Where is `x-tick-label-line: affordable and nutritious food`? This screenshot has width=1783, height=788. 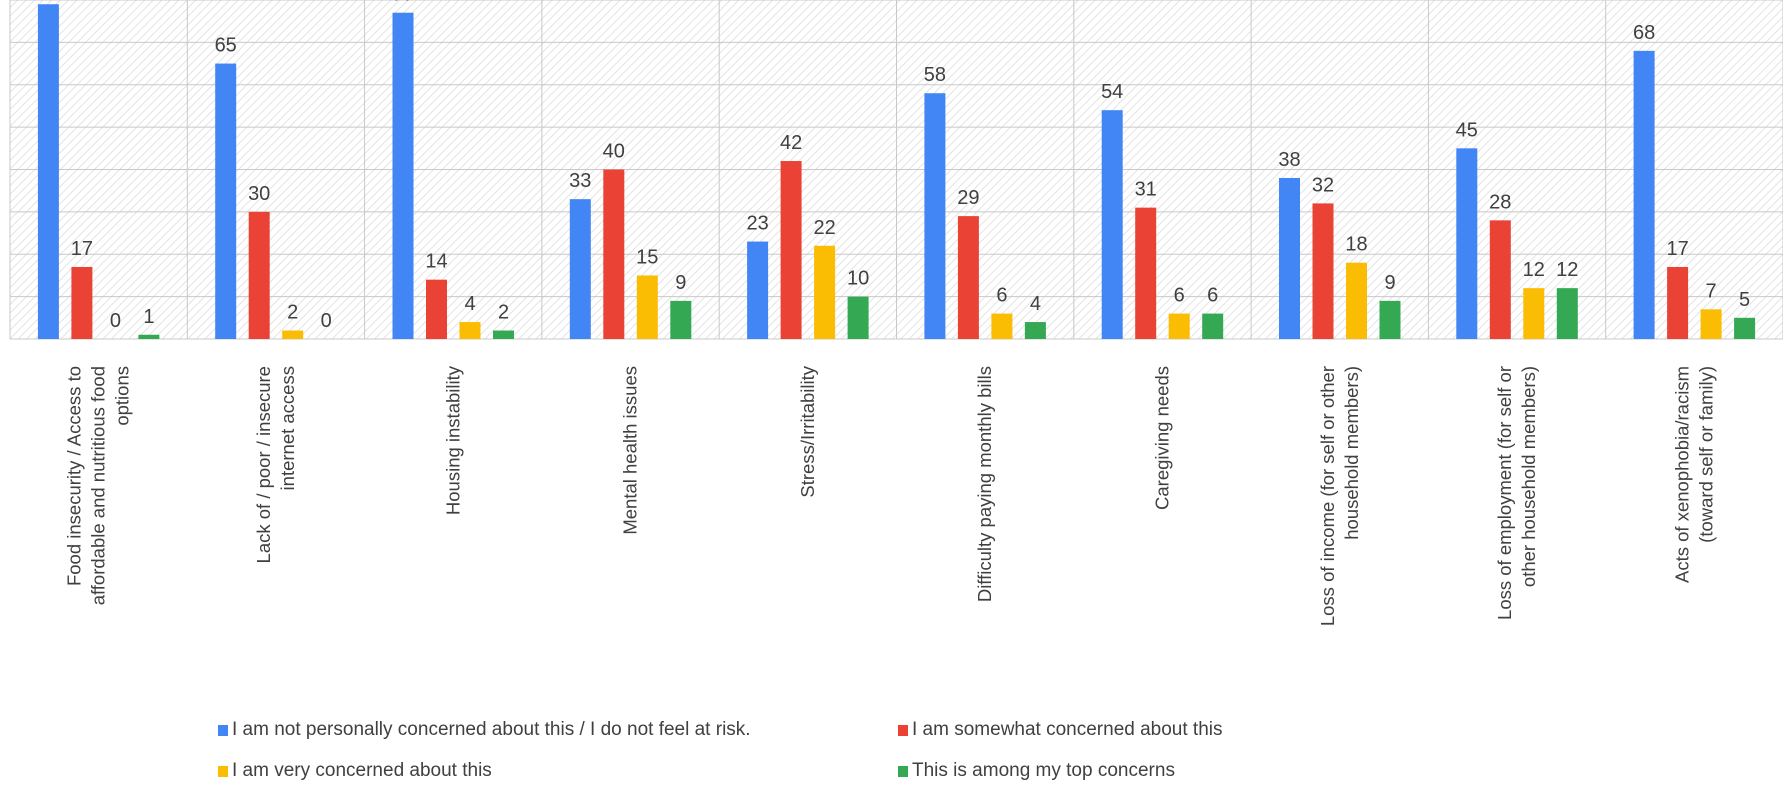 x-tick-label-line: affordable and nutritious food is located at coordinates (98, 485).